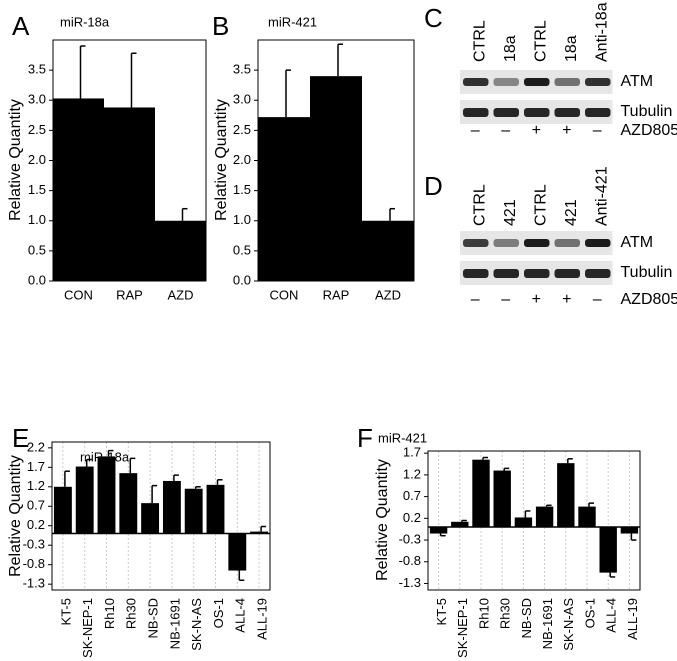 The width and height of the screenshot is (677, 661). Describe the element at coordinates (36, 524) in the screenshot. I see `y-tick-label: 0.2` at that location.